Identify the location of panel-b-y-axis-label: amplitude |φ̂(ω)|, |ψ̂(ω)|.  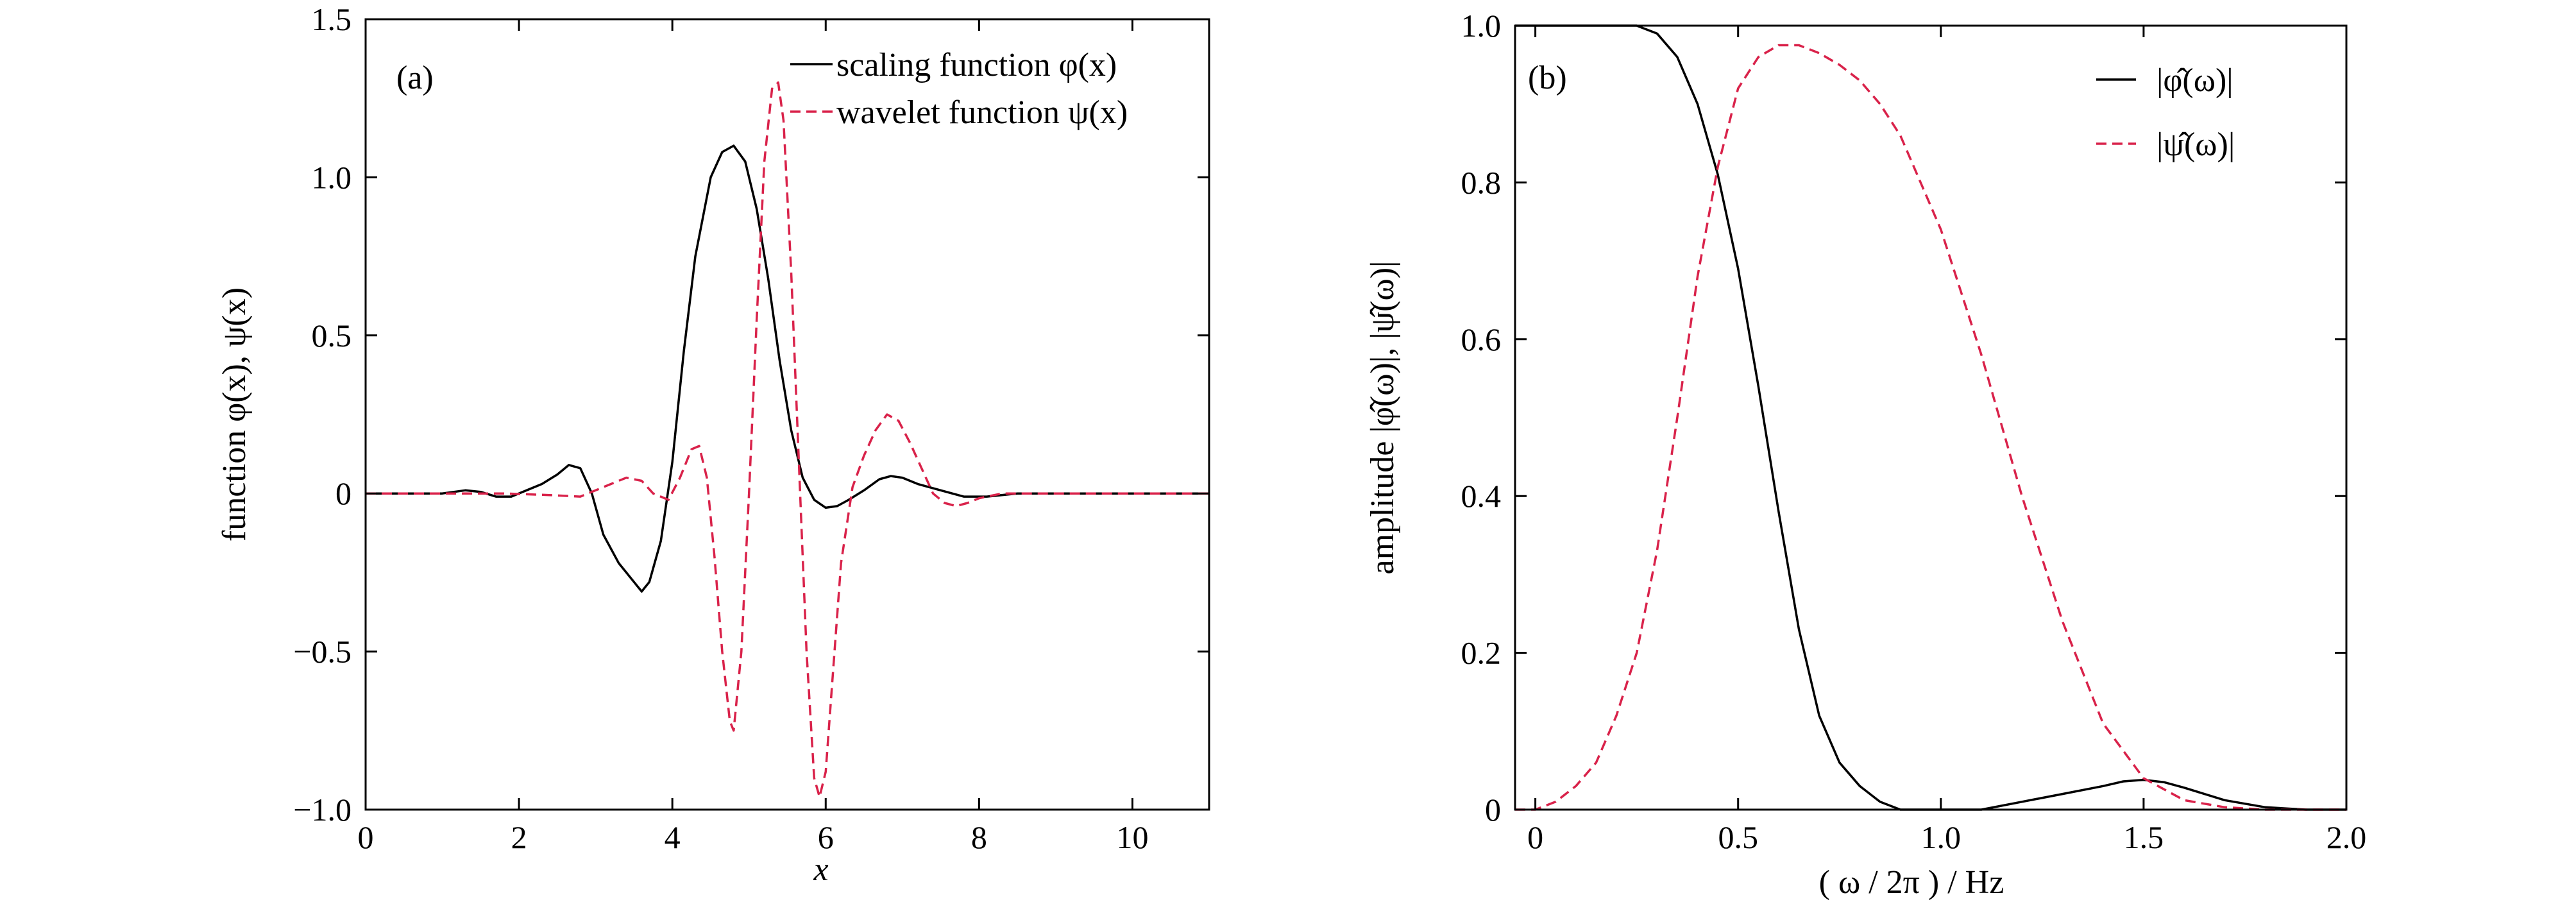
(1382, 418).